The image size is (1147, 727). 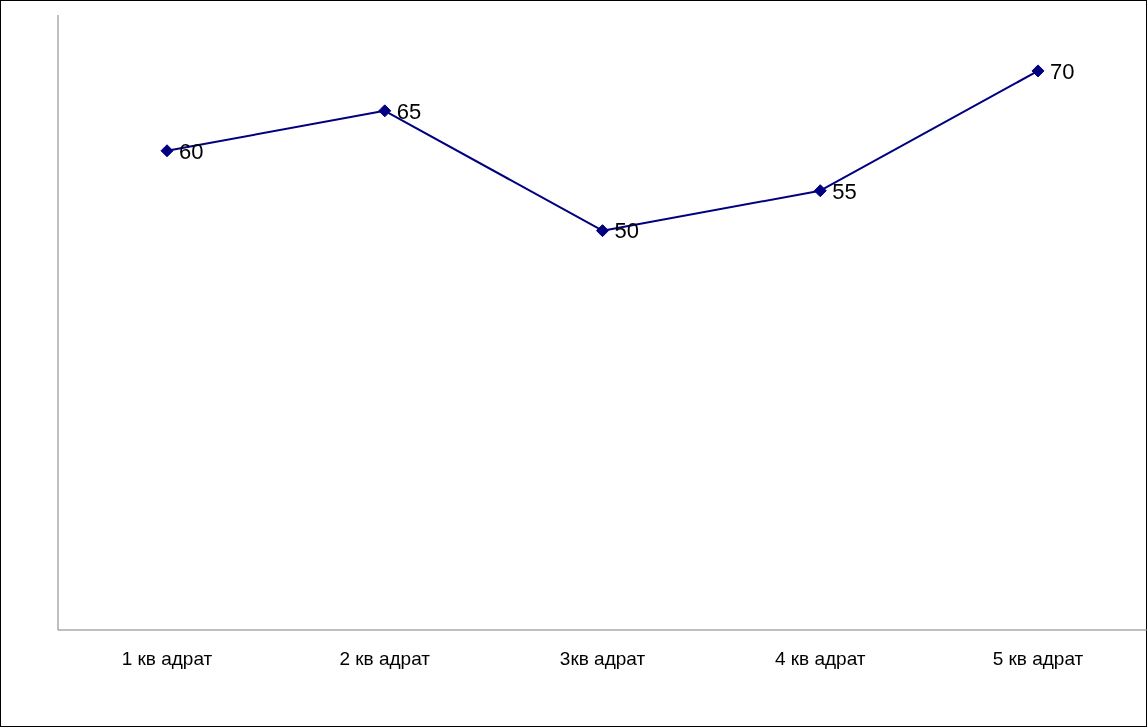 What do you see at coordinates (602, 659) in the screenshot?
I see `x-tick-label: 3кв адрат` at bounding box center [602, 659].